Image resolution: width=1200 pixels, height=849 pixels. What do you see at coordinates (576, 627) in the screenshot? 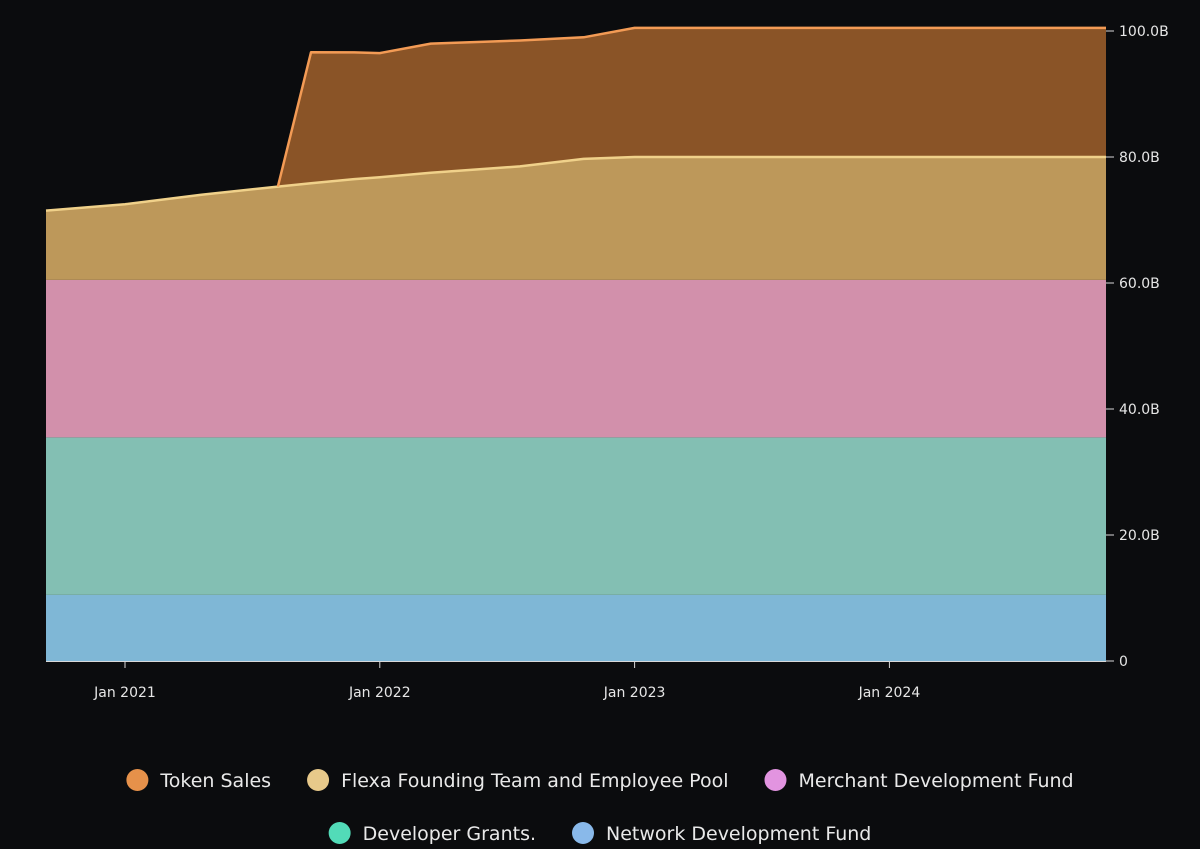
I see `area-network-development-fund` at bounding box center [576, 627].